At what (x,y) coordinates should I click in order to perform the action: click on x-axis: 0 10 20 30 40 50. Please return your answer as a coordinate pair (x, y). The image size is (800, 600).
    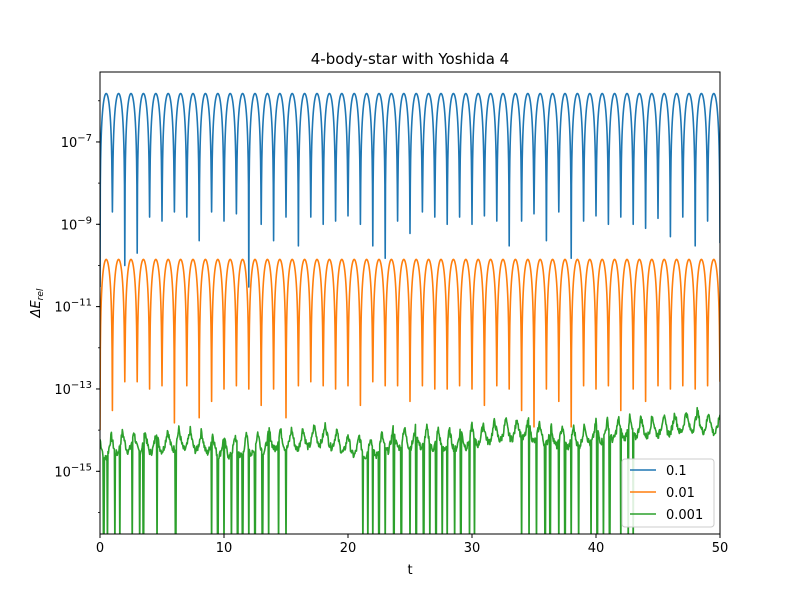
    Looking at the image, I should click on (412, 545).